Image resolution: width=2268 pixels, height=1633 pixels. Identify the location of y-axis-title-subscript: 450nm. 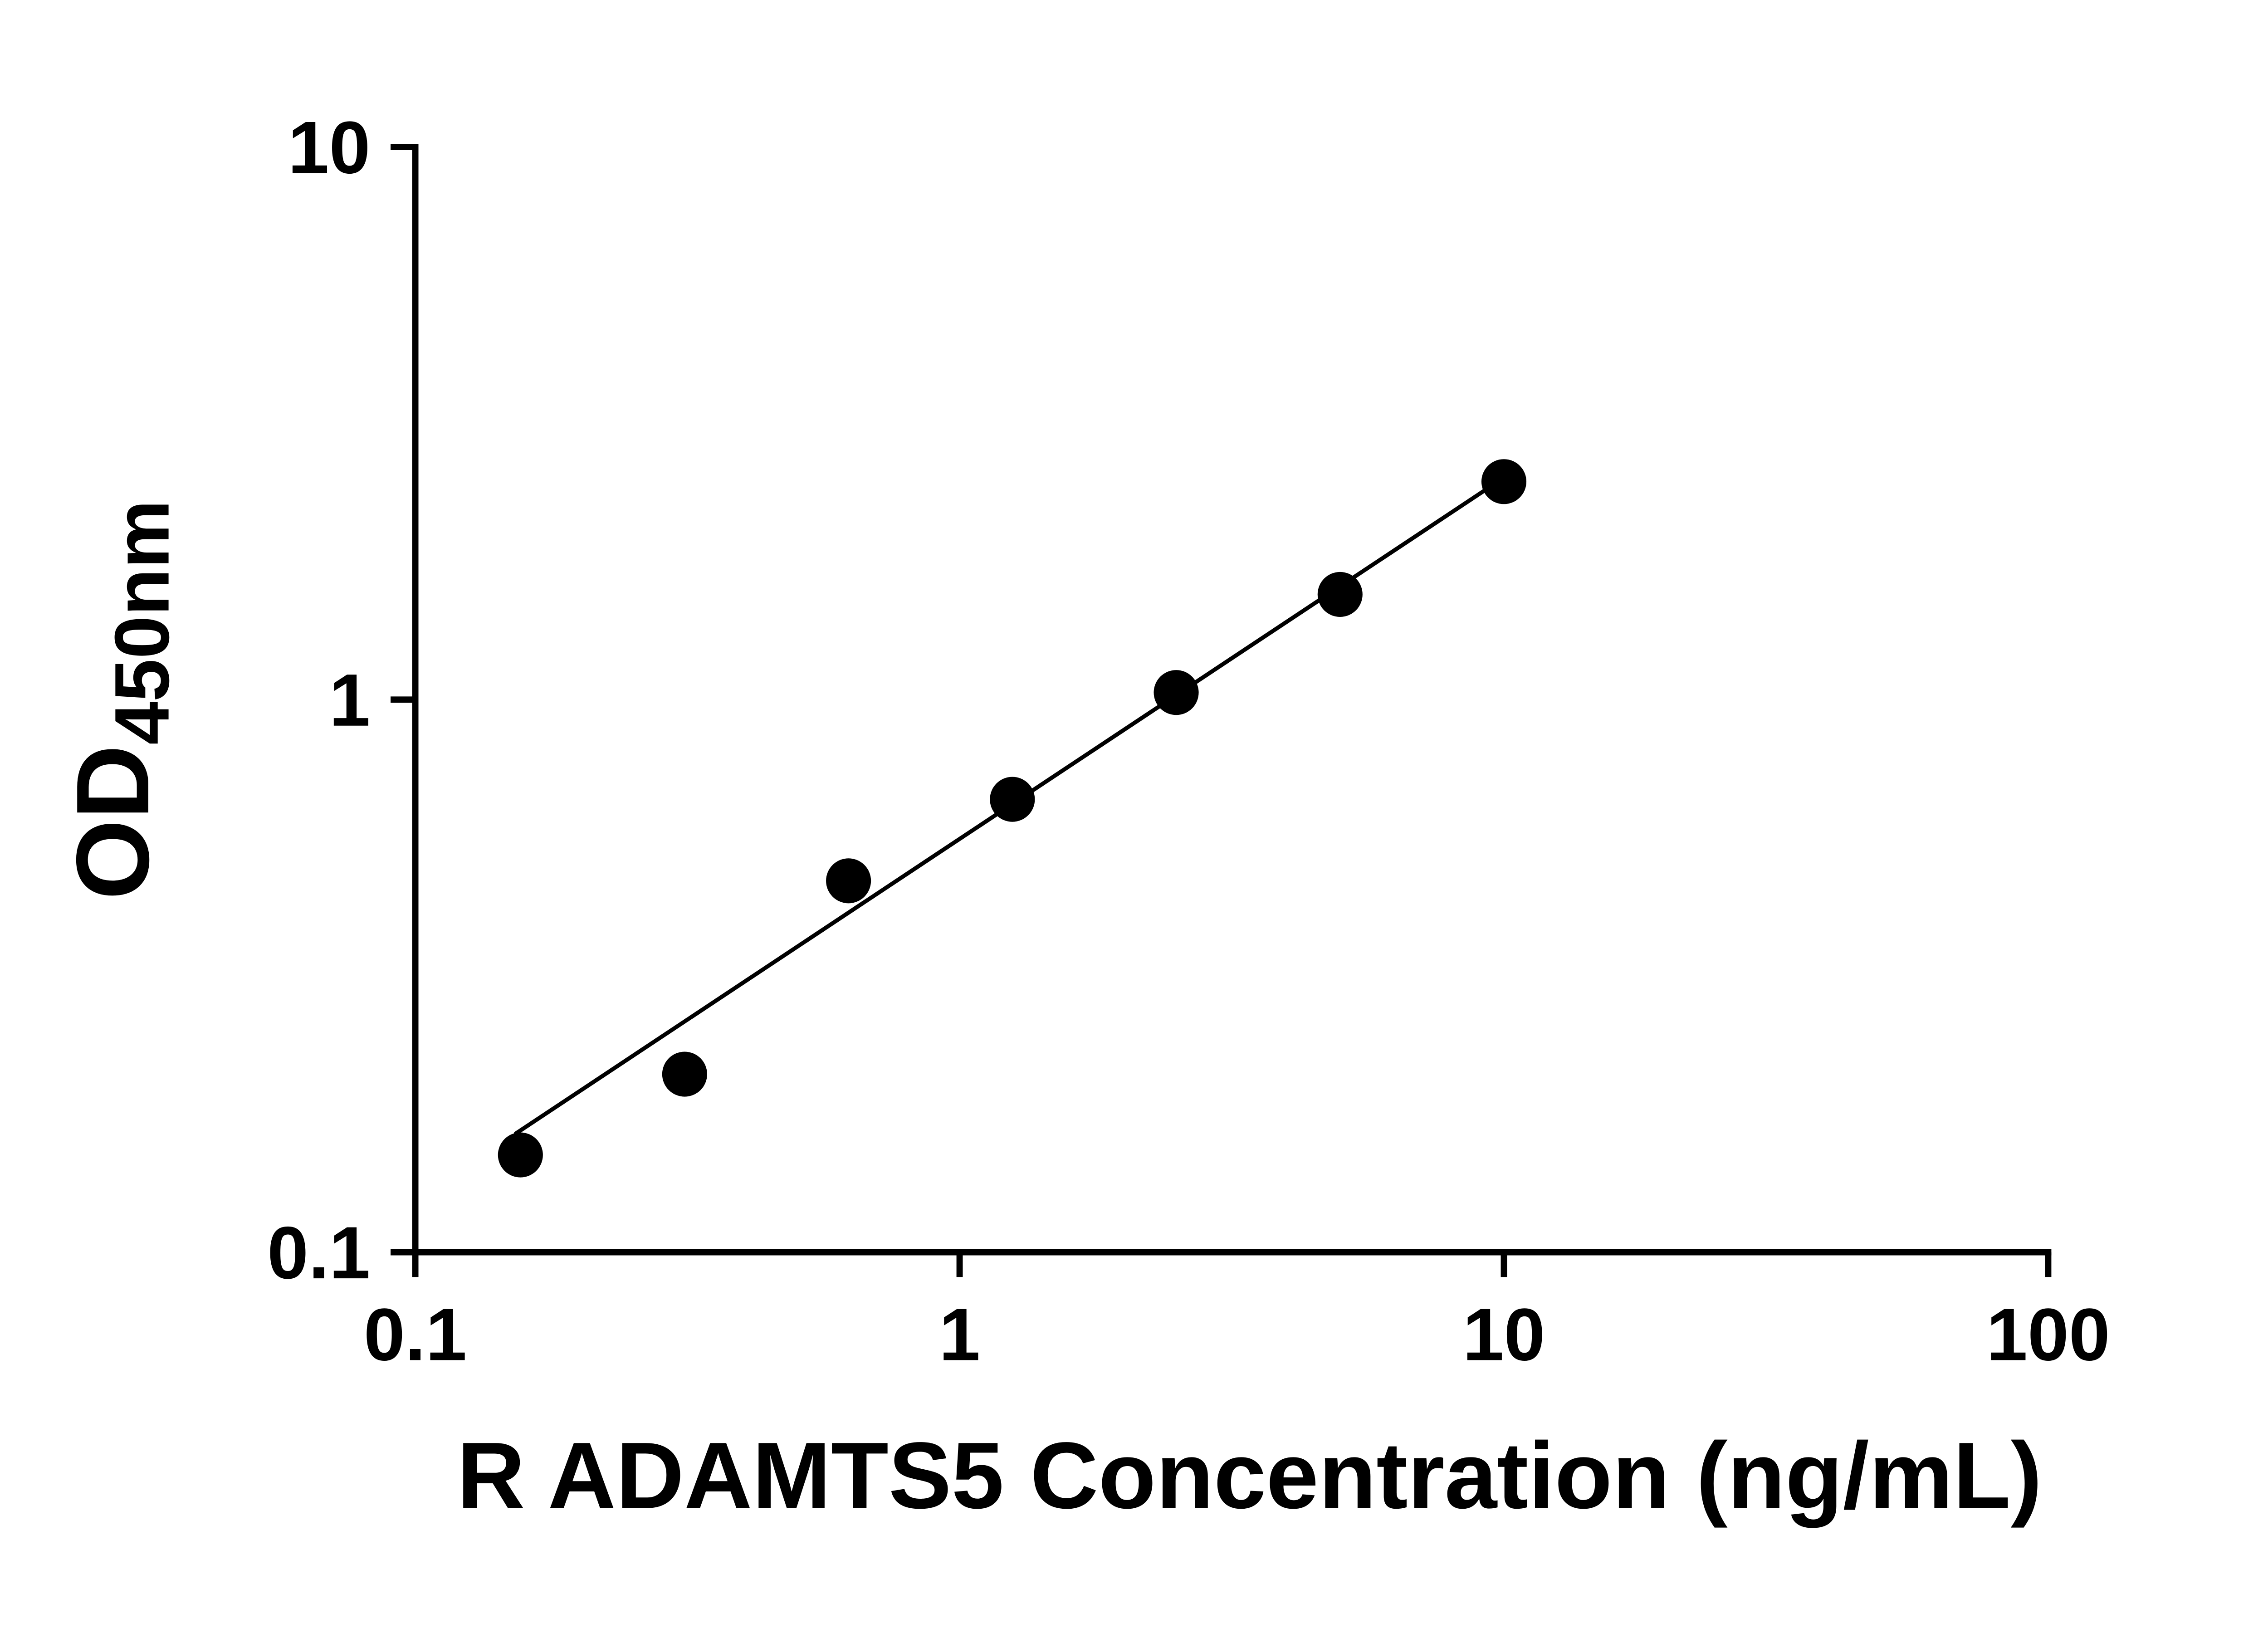
(143, 622).